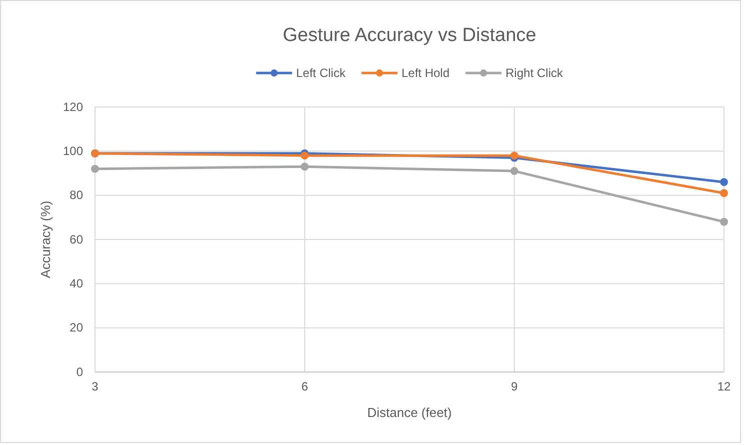 The image size is (753, 445). I want to click on x-tick-label: 3, so click(95, 387).